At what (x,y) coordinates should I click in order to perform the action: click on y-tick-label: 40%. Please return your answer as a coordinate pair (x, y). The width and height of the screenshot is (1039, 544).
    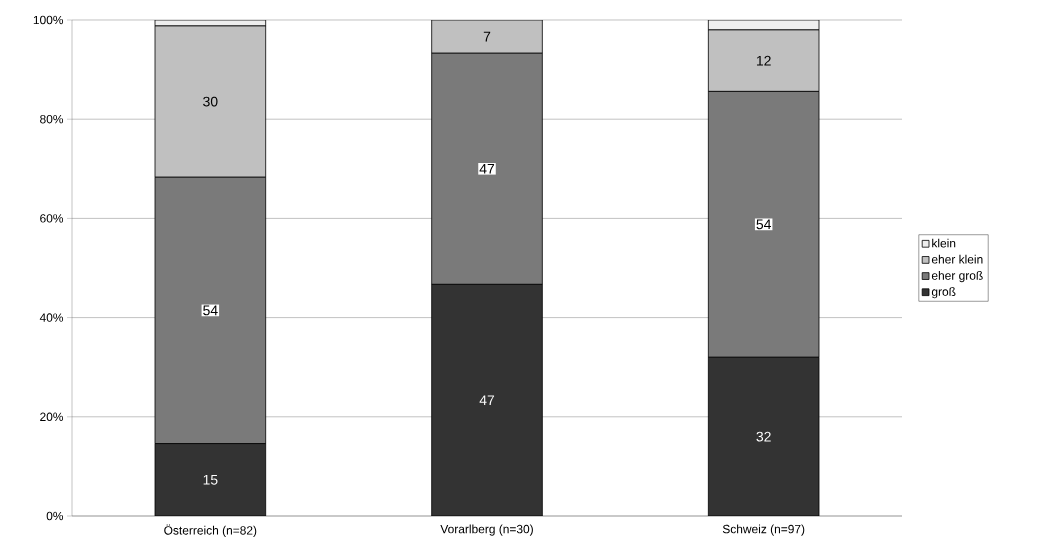
    Looking at the image, I should click on (51, 317).